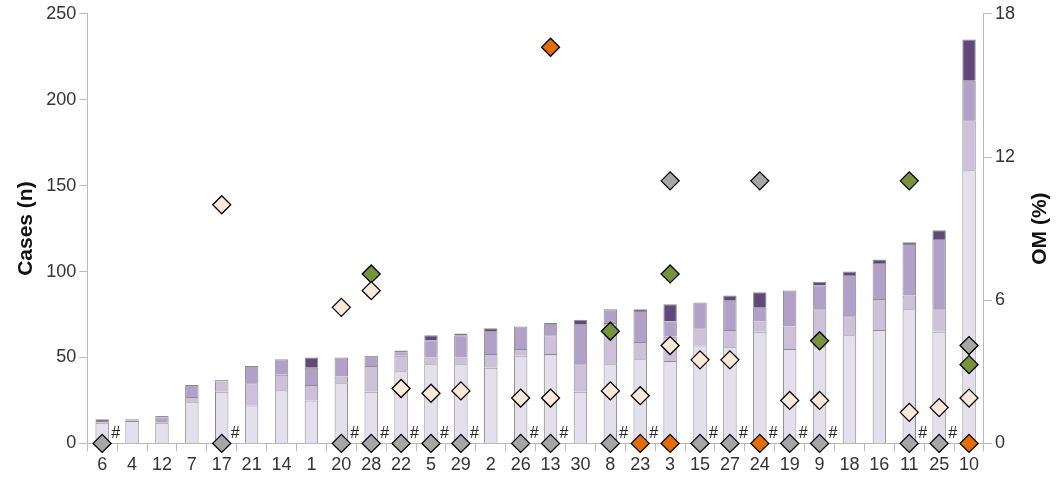 The width and height of the screenshot is (1062, 483). I want to click on x-tick-label: 27, so click(729, 464).